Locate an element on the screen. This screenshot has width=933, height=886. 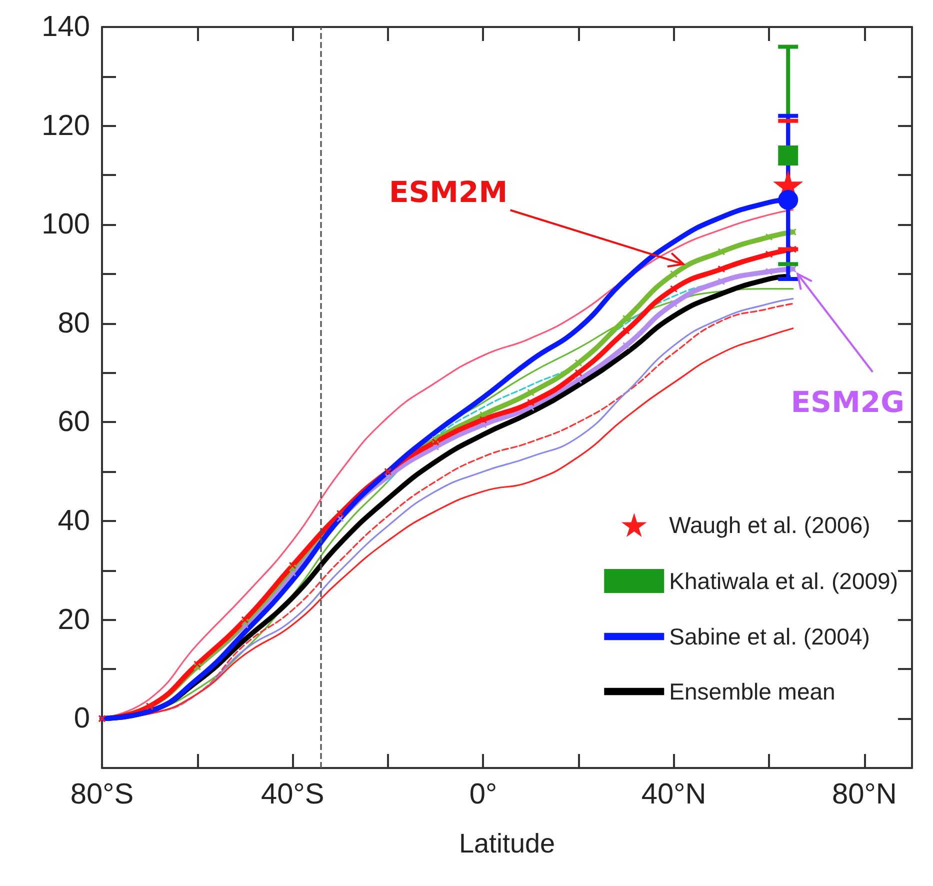
y-tick-label: 20 is located at coordinates (74, 620).